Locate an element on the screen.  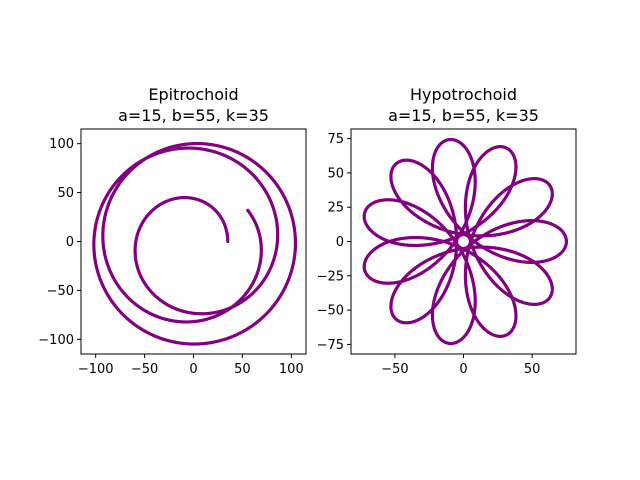
hypotrochoid-curve is located at coordinates (465, 241).